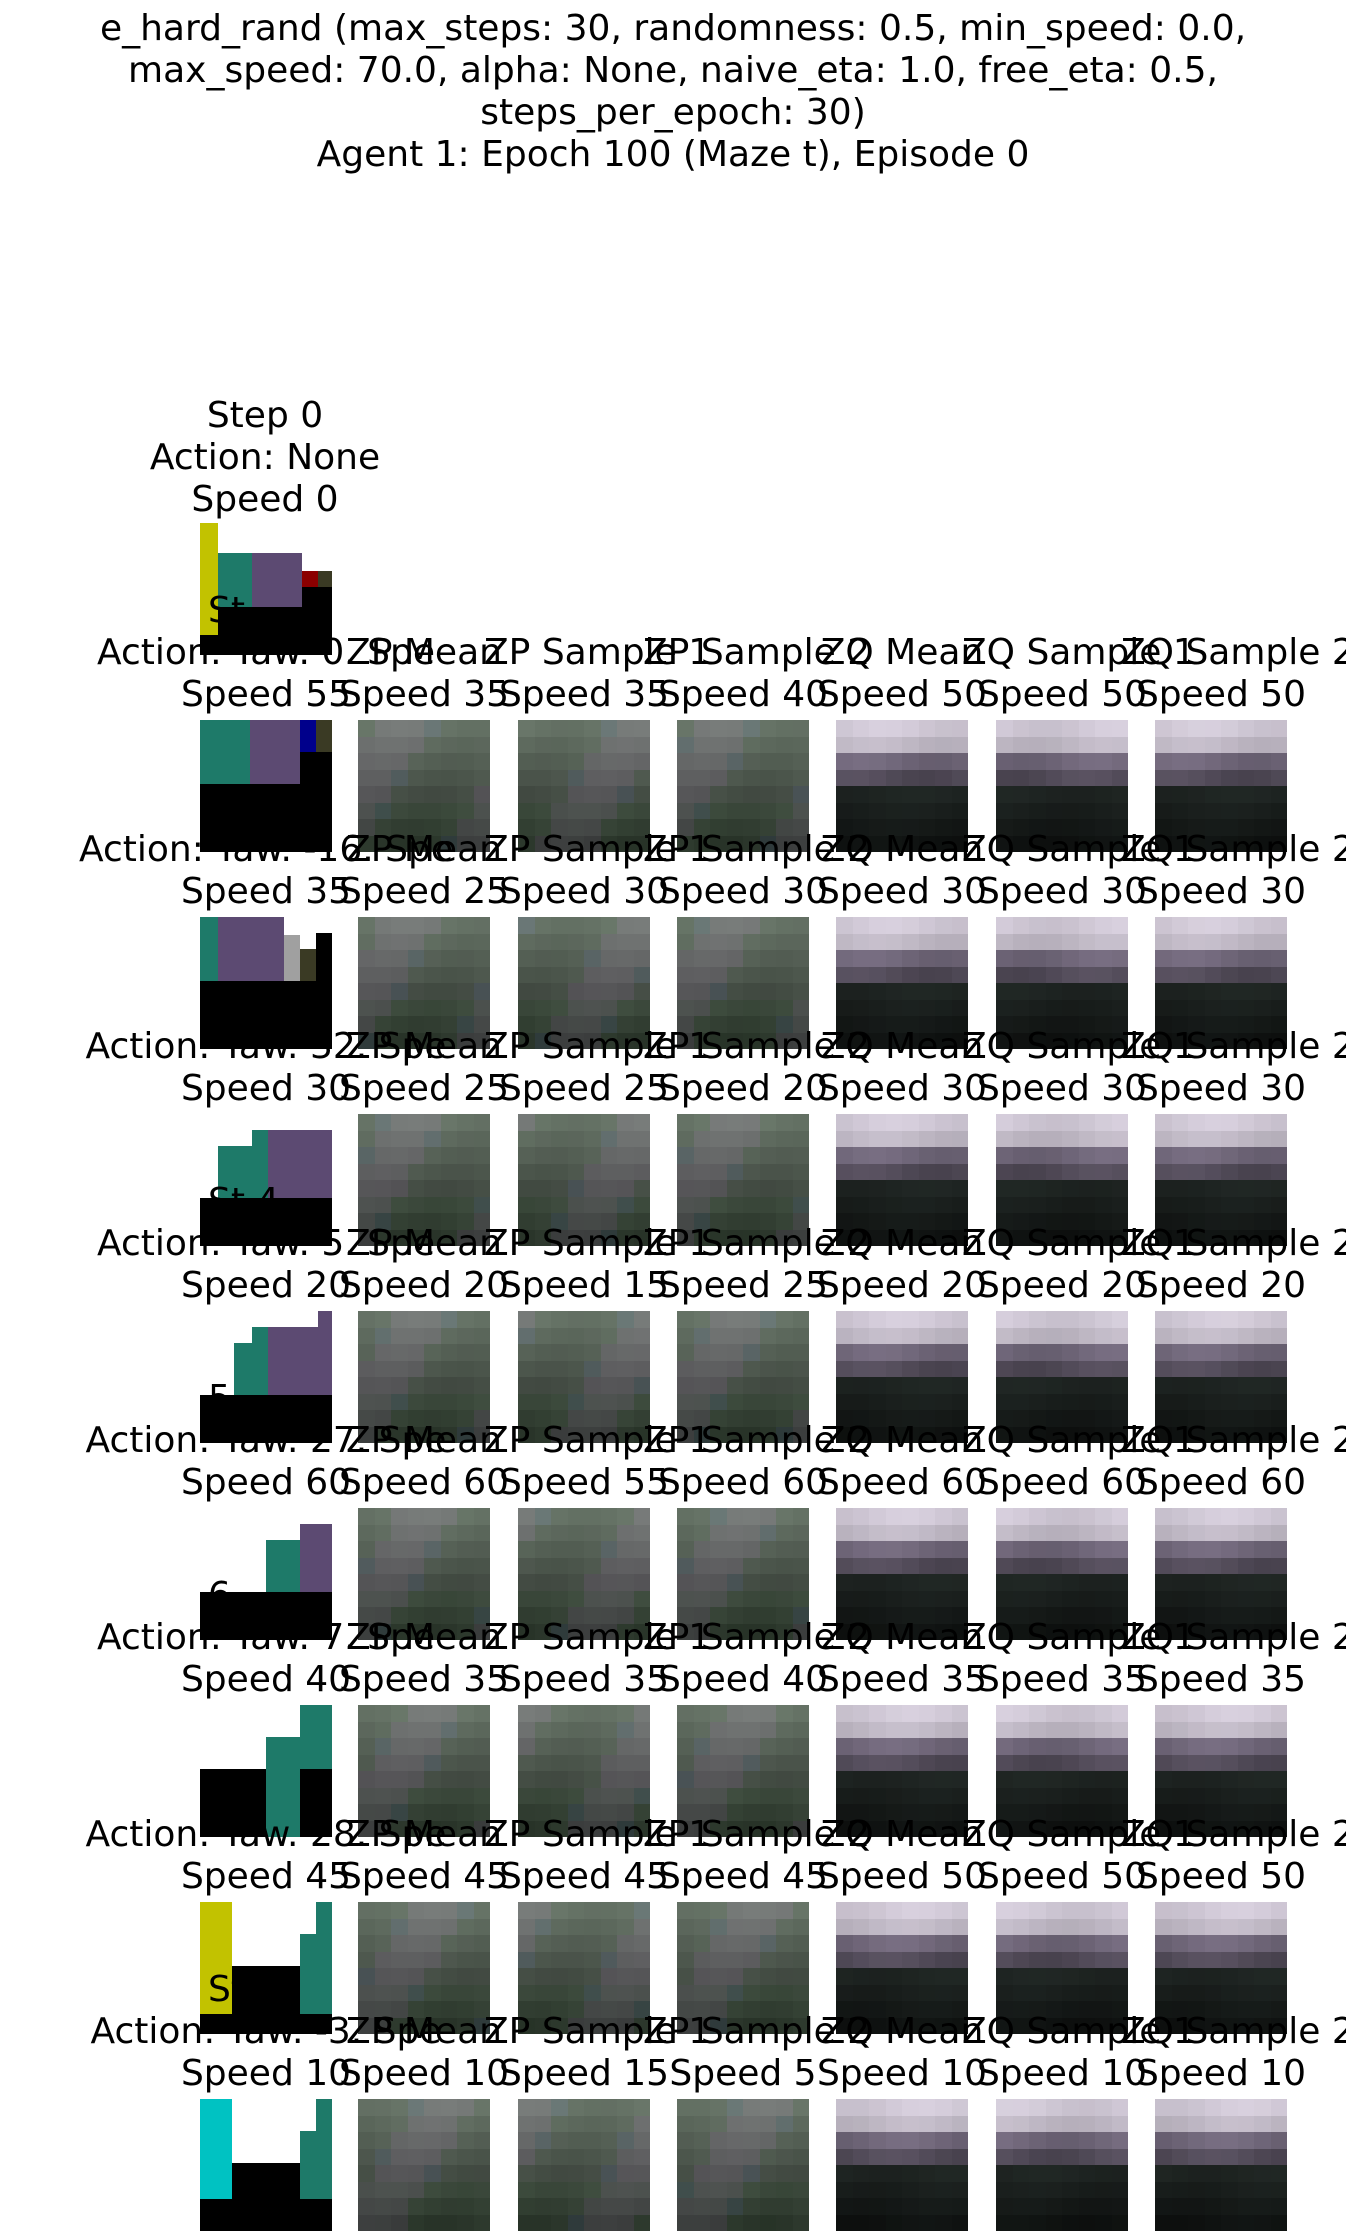 The width and height of the screenshot is (1346, 2231). What do you see at coordinates (1233, 1834) in the screenshot?
I see `prediction-label: ZQ Sample 2` at bounding box center [1233, 1834].